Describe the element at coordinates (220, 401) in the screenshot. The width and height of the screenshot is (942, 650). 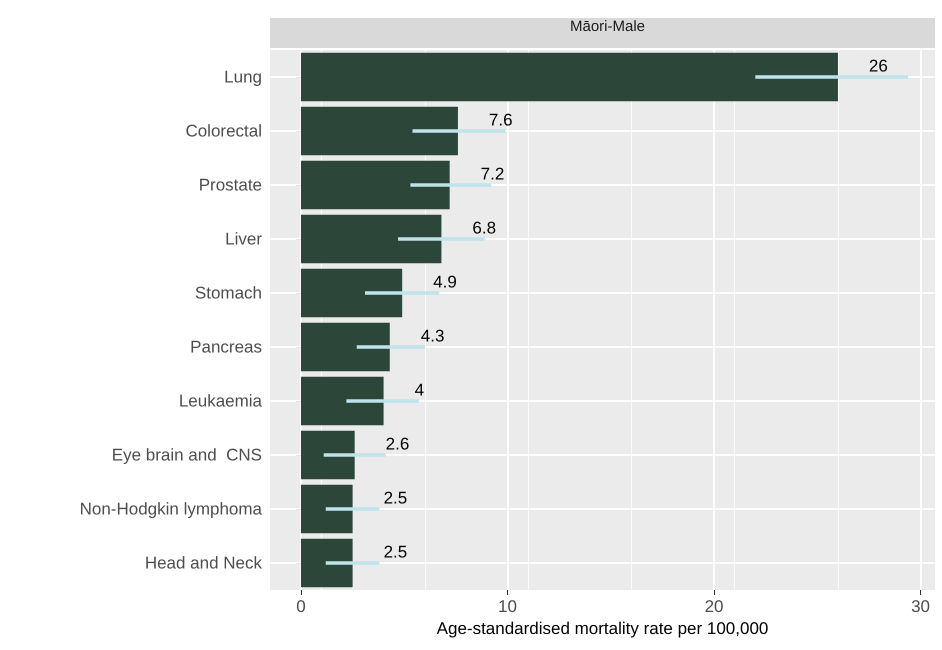
I see `y-tick-label: Leukaemia` at that location.